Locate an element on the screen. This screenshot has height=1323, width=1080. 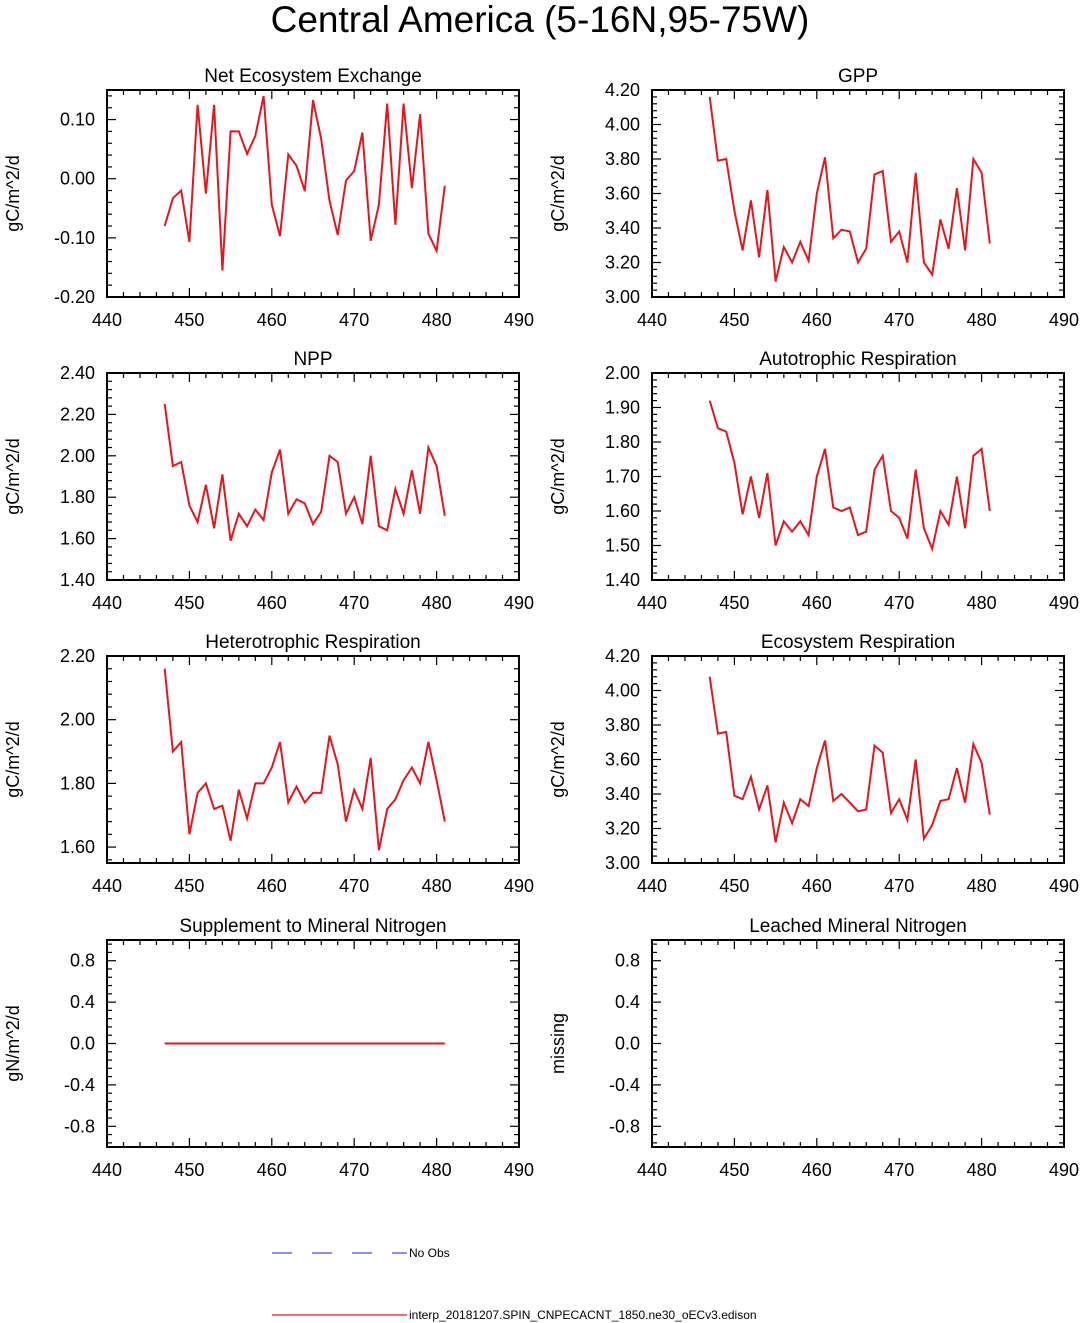
panel-title: Autotrophic Respiration is located at coordinates (858, 359).